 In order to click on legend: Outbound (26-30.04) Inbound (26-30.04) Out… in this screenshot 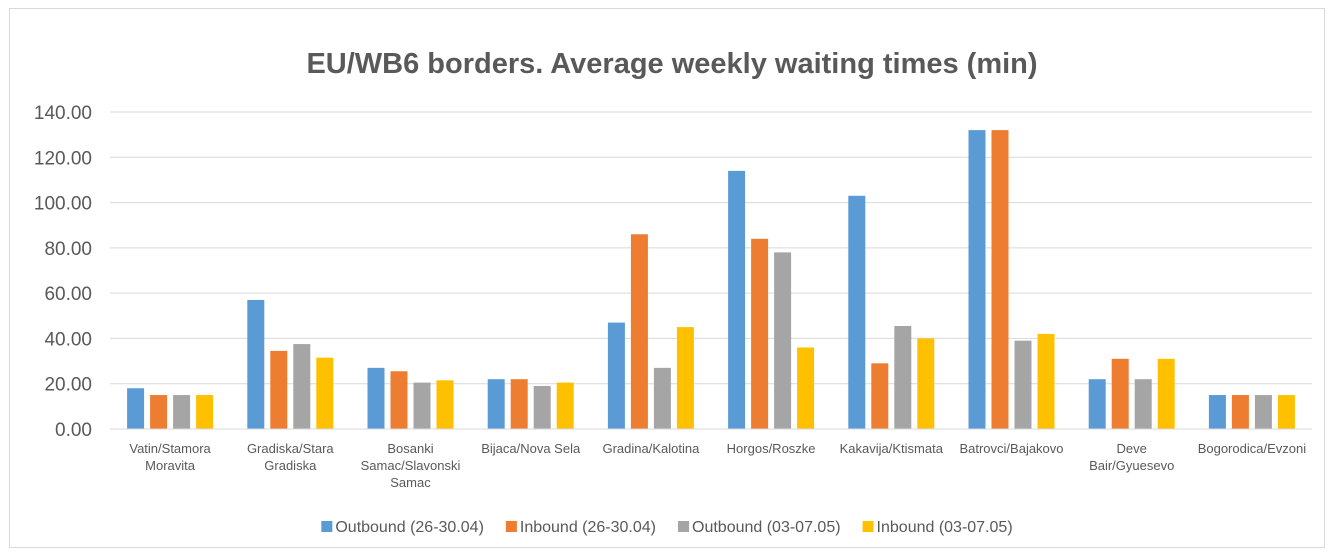, I will do `click(667, 527)`.